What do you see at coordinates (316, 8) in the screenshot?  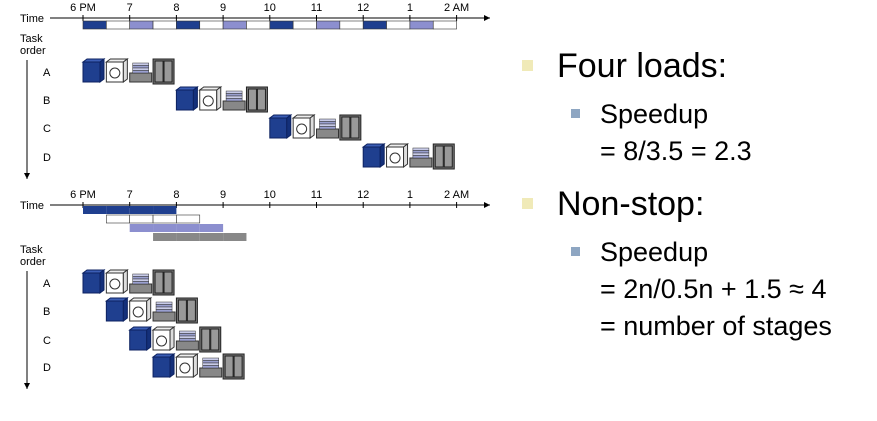 I see `time-tick-label: 11` at bounding box center [316, 8].